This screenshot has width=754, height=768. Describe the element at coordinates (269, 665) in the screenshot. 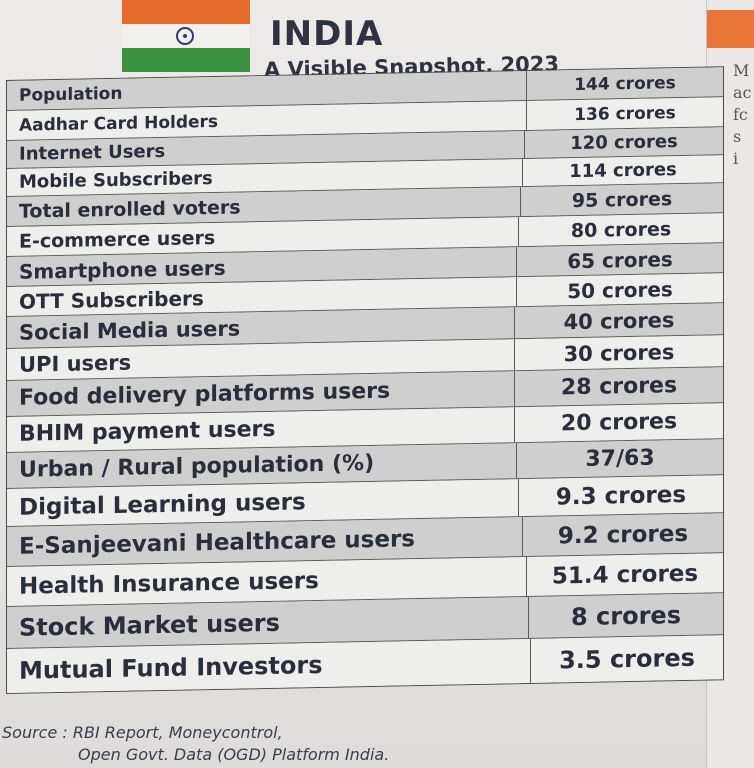

I see `row-label: Mutual Fund Investors` at that location.